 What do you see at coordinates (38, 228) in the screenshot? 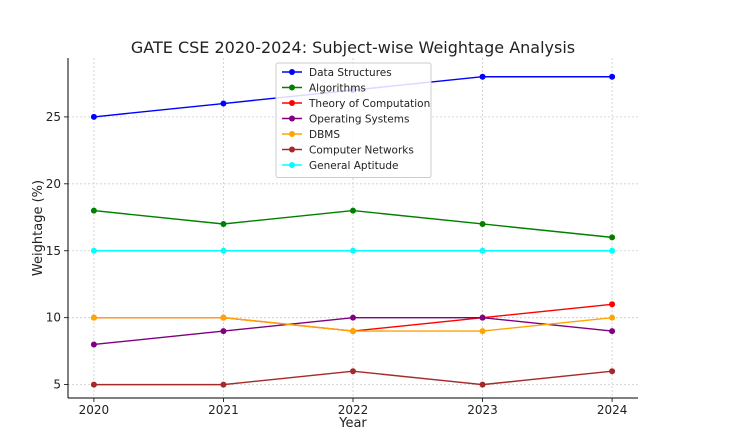
I see `y-axis-title: Weightage (%)` at bounding box center [38, 228].